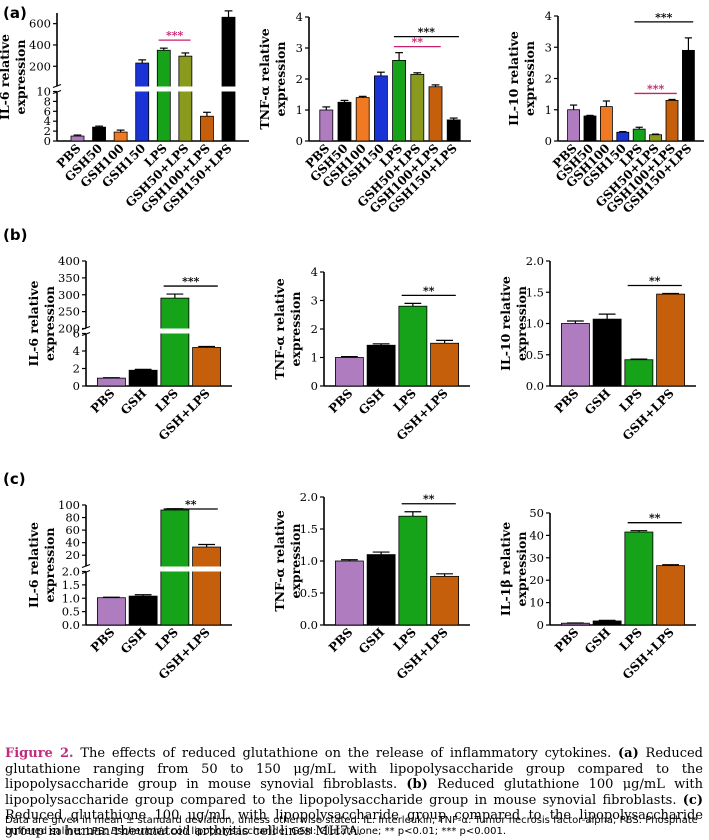 The image size is (709, 840). Describe the element at coordinates (72, 555) in the screenshot. I see `y-tick-label: 20` at that location.